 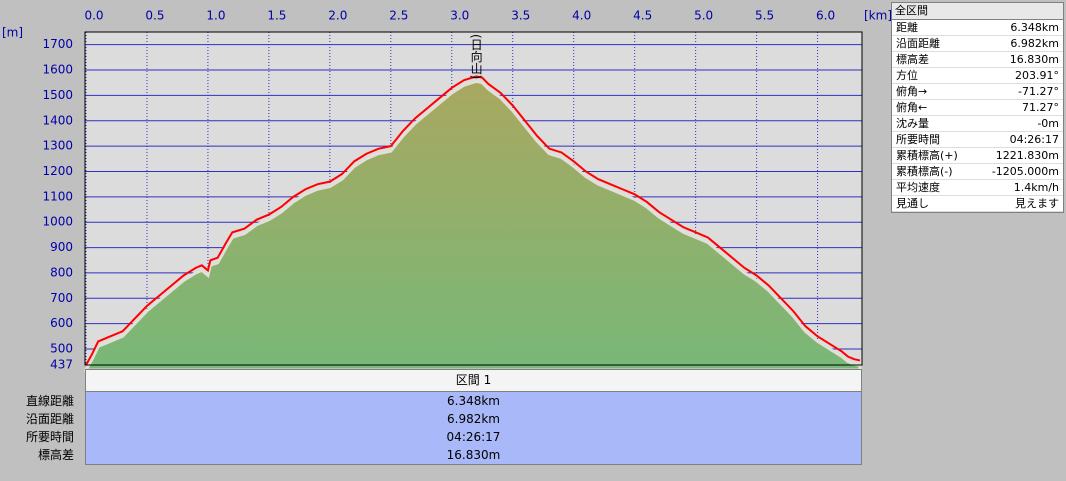 What do you see at coordinates (1038, 91) in the screenshot?
I see `panel-value: -71.27°` at bounding box center [1038, 91].